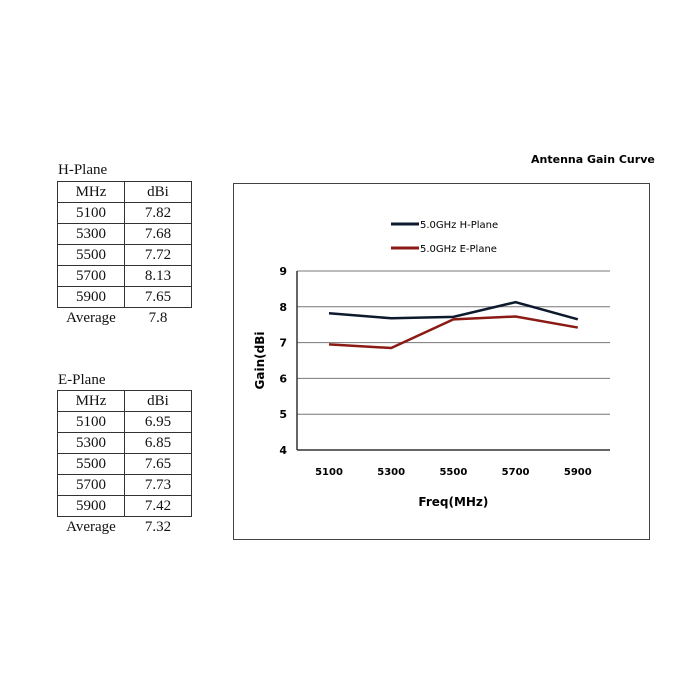  I want to click on y-axis-title: Gain(dBi, so click(260, 361).